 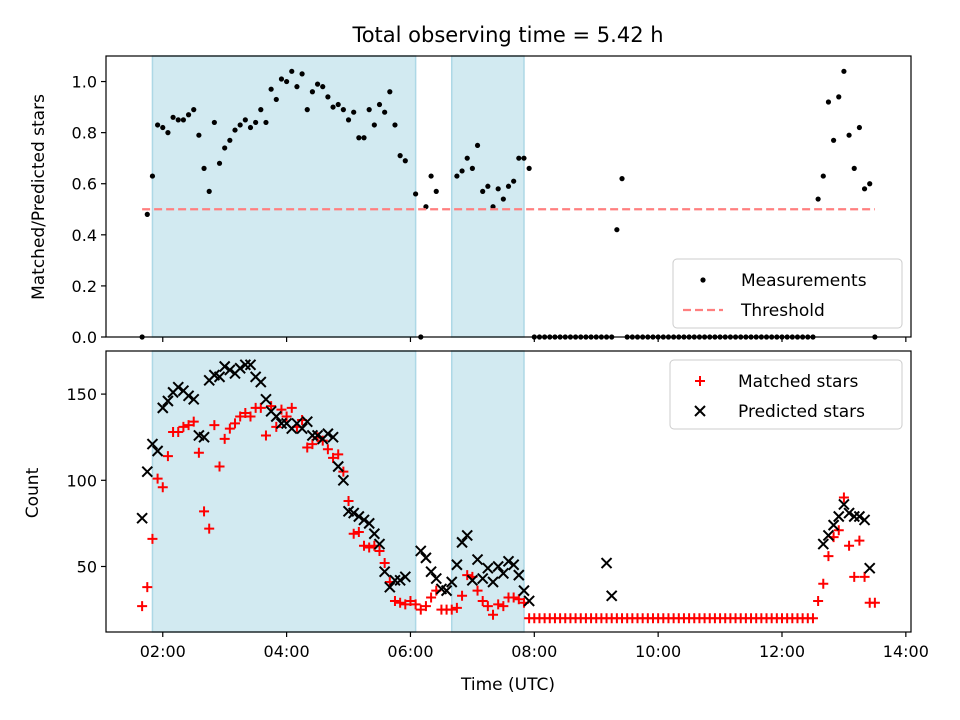 What do you see at coordinates (287, 651) in the screenshot?
I see `x-tick-label: 04:00` at bounding box center [287, 651].